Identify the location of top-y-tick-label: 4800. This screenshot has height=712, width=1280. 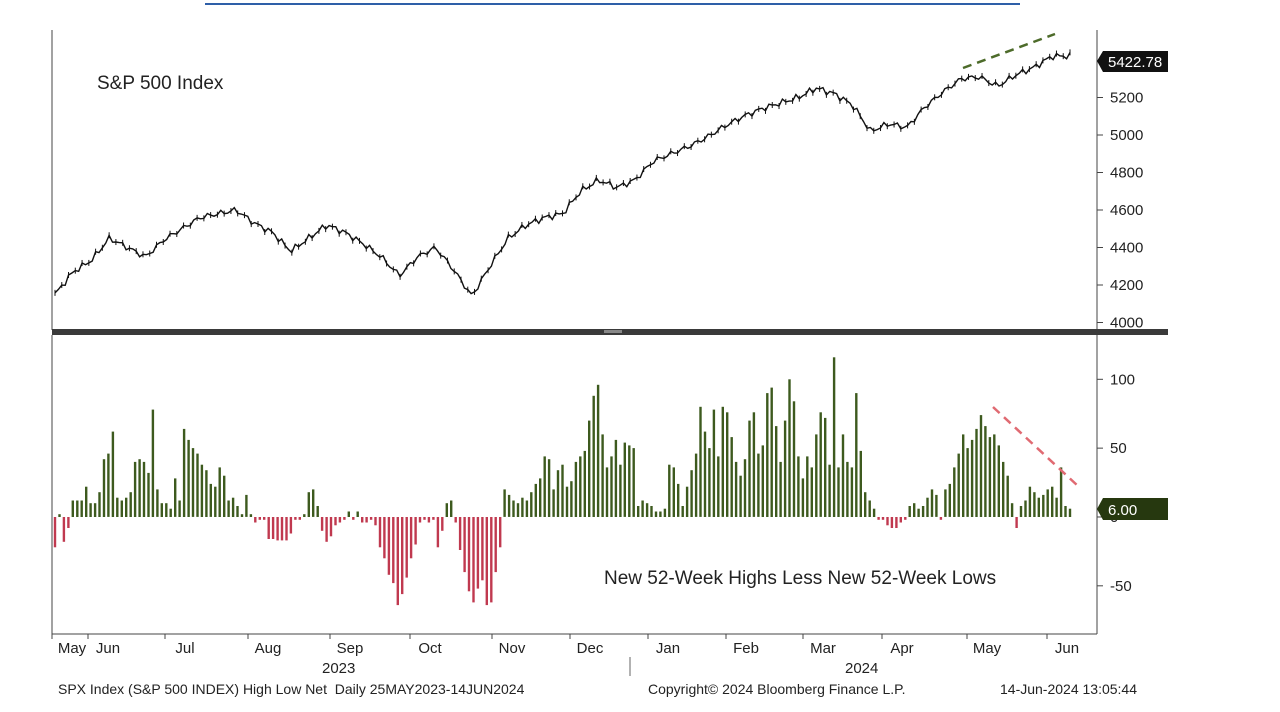
(1126, 173).